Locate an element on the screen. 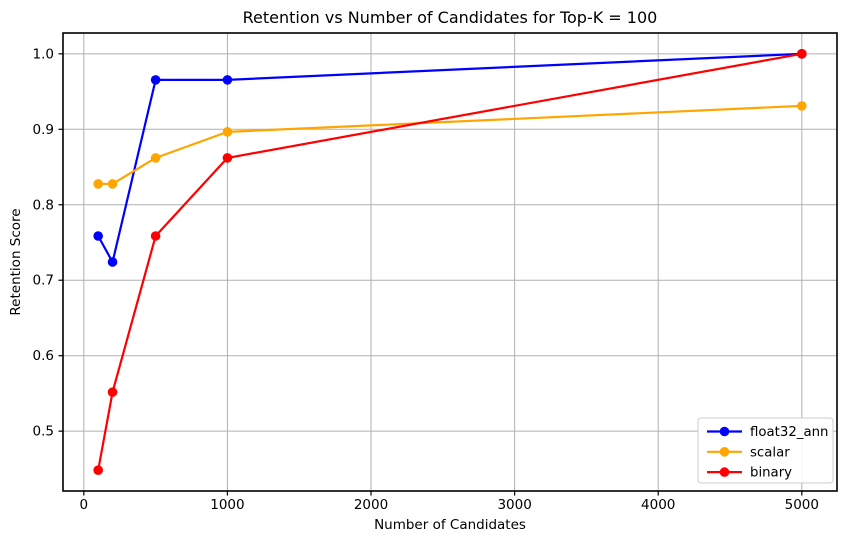 The height and width of the screenshot is (543, 849). y-axis-label: Retention Score is located at coordinates (16, 261).